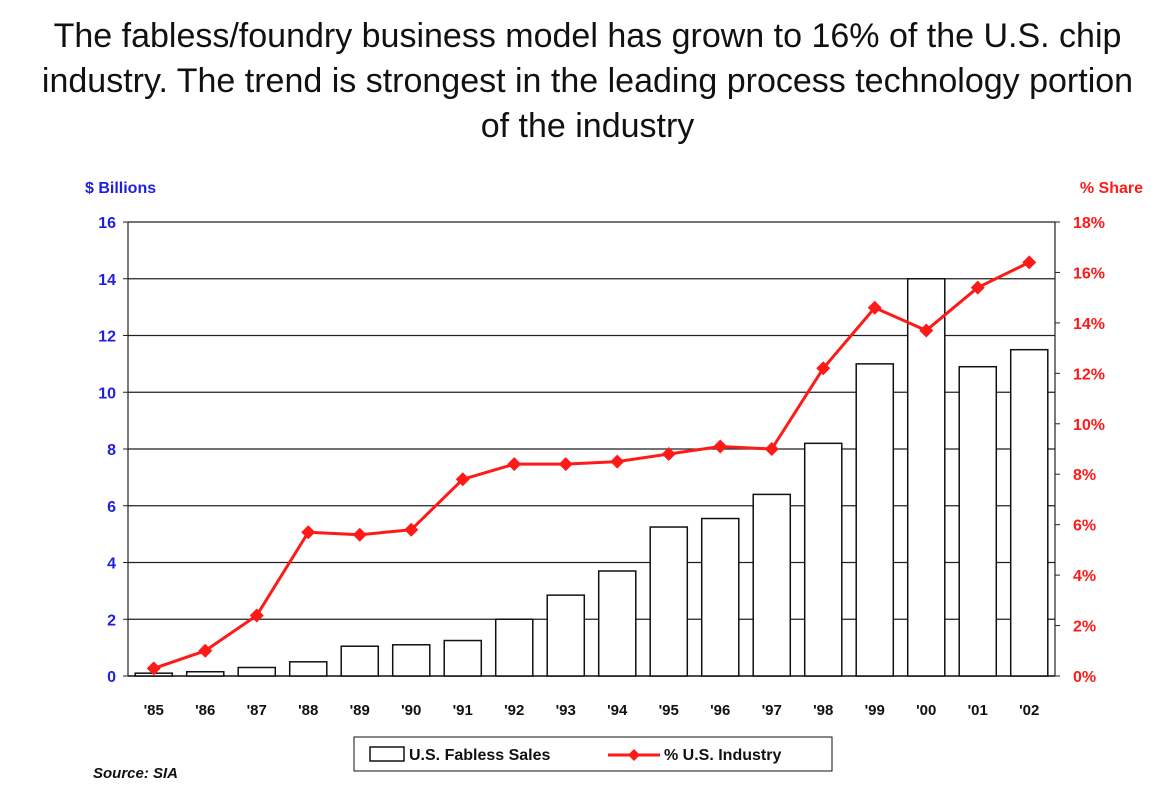 This screenshot has height=803, width=1175. What do you see at coordinates (1111, 188) in the screenshot?
I see `right-axis-label: % Share` at bounding box center [1111, 188].